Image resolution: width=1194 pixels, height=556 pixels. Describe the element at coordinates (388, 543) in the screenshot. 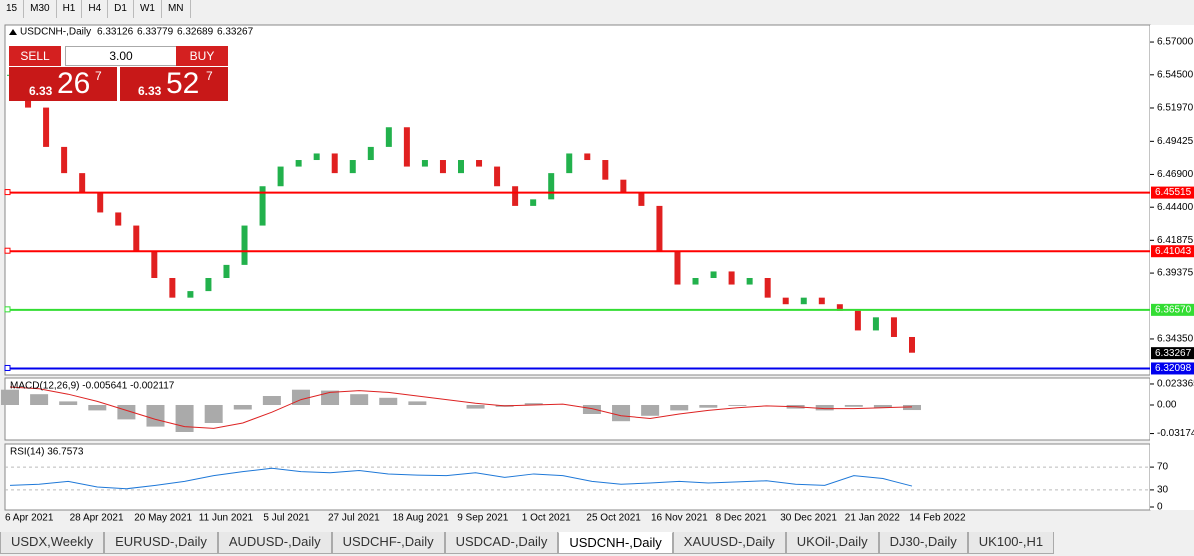

I see `symbol-tab: USDCHF-,Daily` at that location.